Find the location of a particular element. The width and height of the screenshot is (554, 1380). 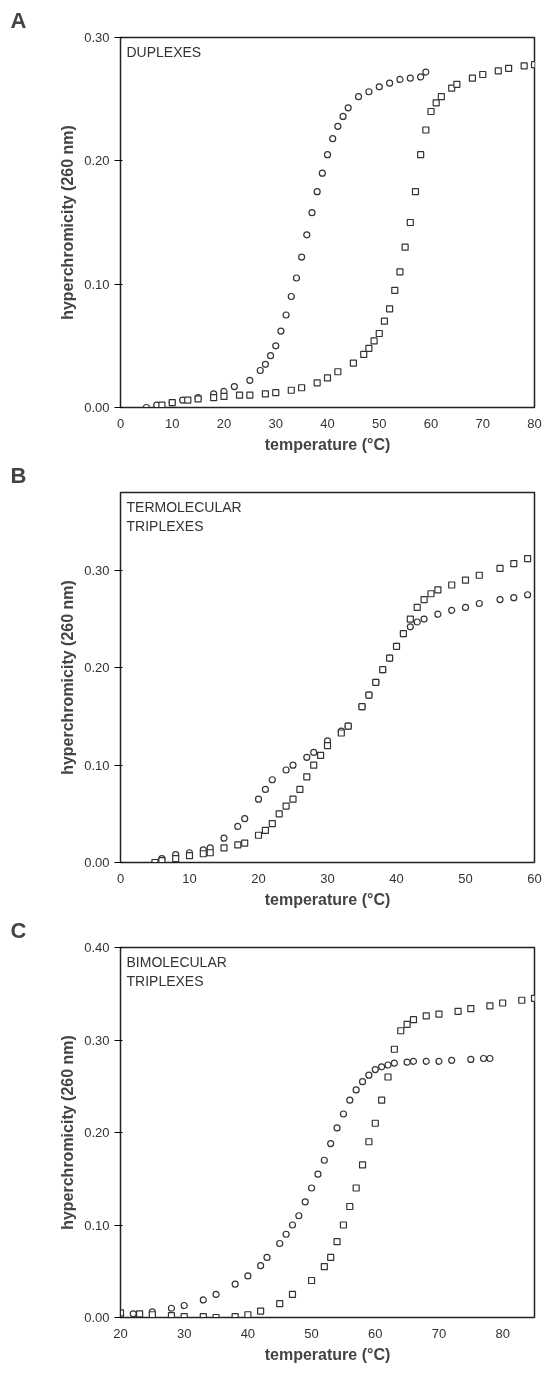

chart-title: B is located at coordinates (18, 475).